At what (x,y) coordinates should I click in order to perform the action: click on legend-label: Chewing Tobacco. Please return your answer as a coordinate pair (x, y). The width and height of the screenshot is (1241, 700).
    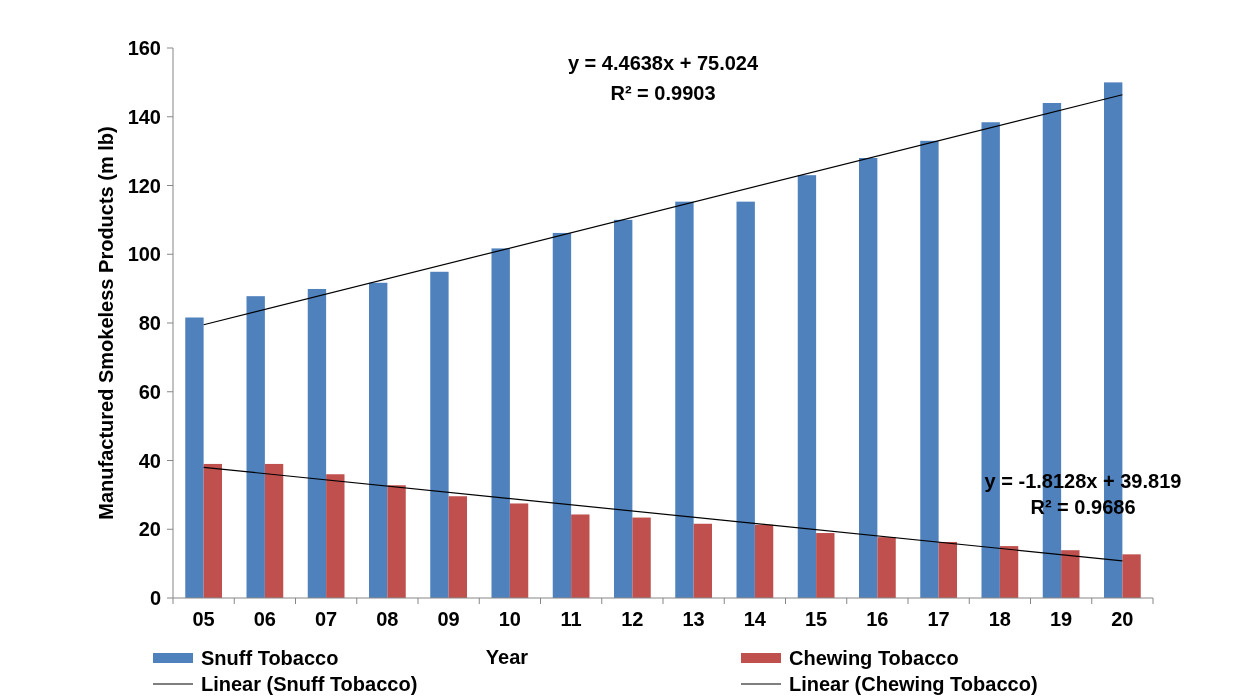
    Looking at the image, I should click on (874, 658).